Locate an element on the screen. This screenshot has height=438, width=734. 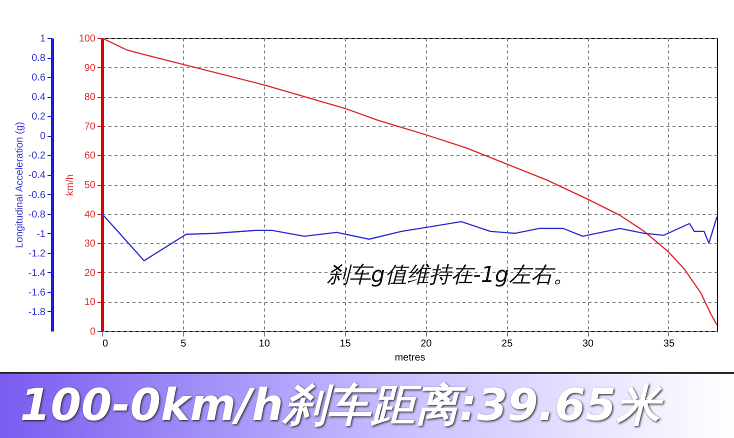
y2-tick-label: -1.4 is located at coordinates (37, 273).